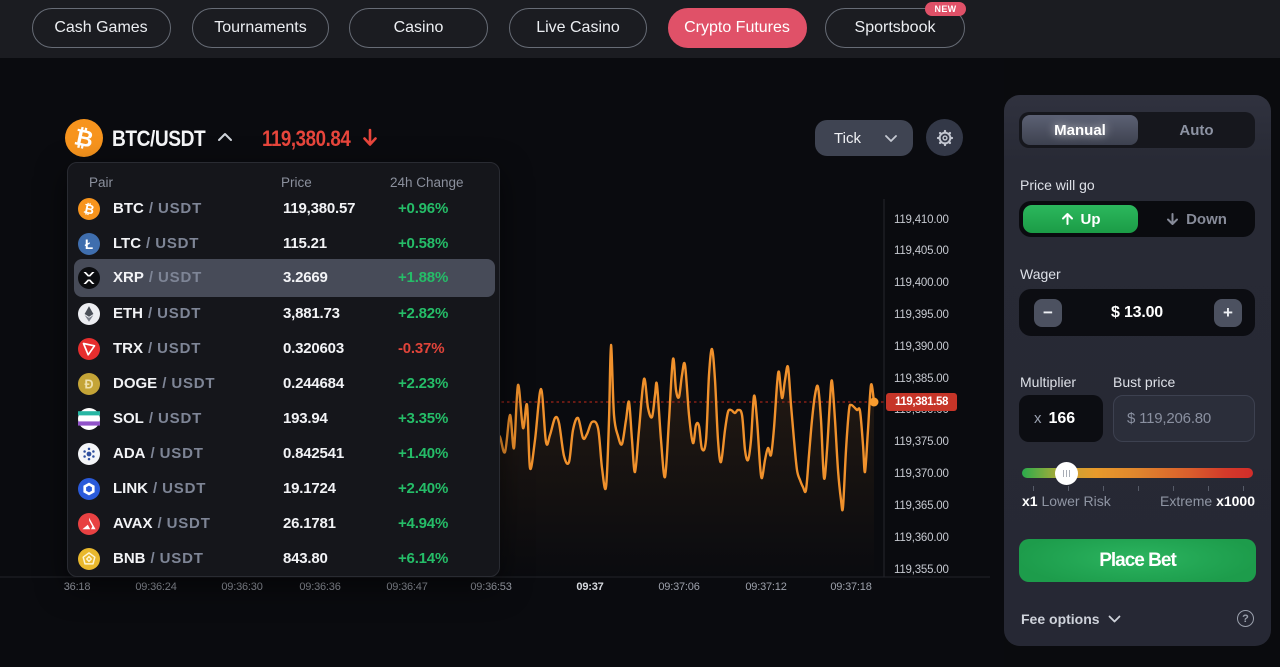 The width and height of the screenshot is (1280, 667). Describe the element at coordinates (88, 384) in the screenshot. I see `svg-text: Đ` at that location.